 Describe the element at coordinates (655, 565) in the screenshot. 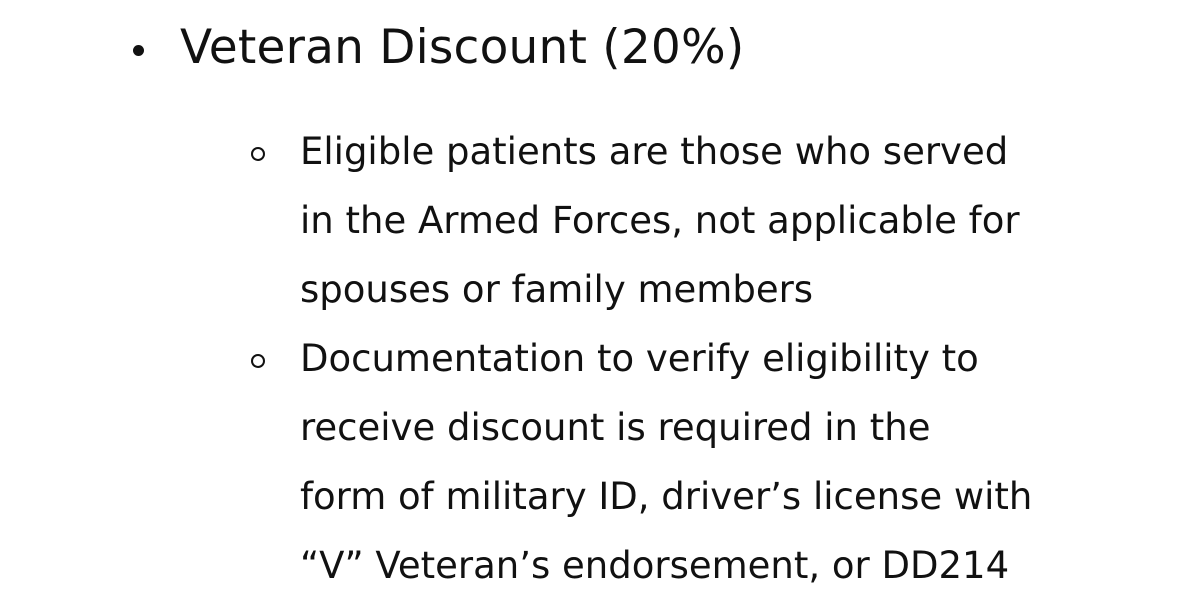

I see `list-item-line: “V” Veteran’s endorsement, or DD214` at that location.